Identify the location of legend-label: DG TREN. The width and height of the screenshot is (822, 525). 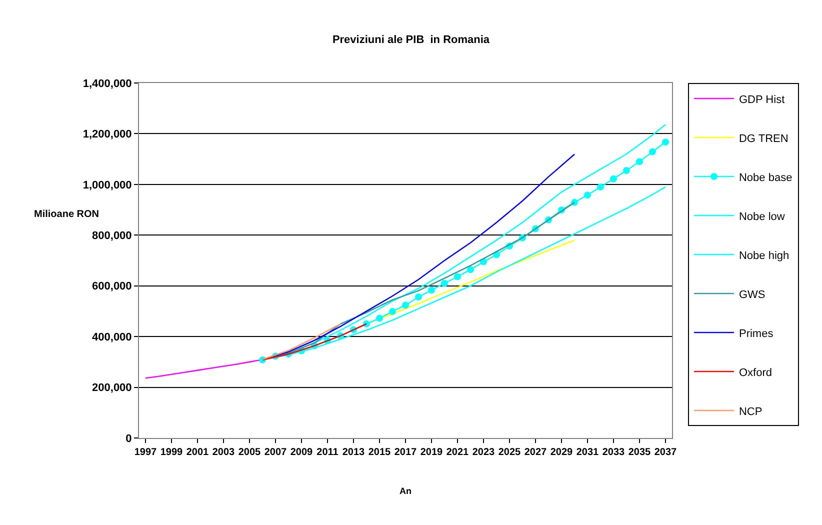
(763, 138).